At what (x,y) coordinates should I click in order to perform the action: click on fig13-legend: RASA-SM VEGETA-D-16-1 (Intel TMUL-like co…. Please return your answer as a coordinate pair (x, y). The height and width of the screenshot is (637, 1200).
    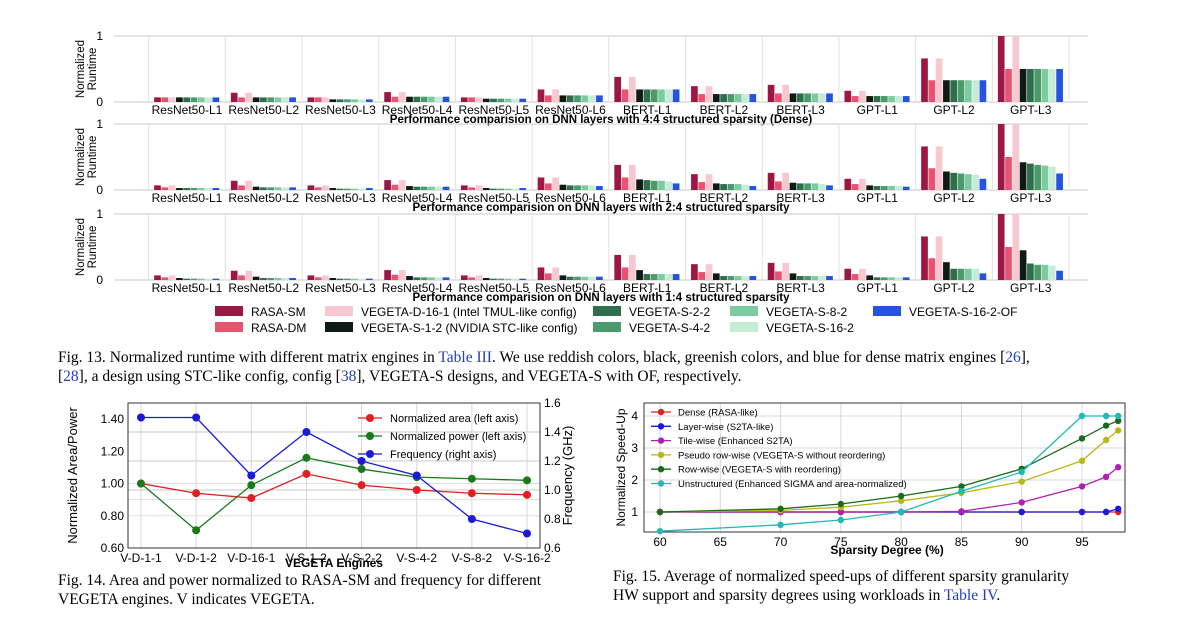
    Looking at the image, I should click on (616, 320).